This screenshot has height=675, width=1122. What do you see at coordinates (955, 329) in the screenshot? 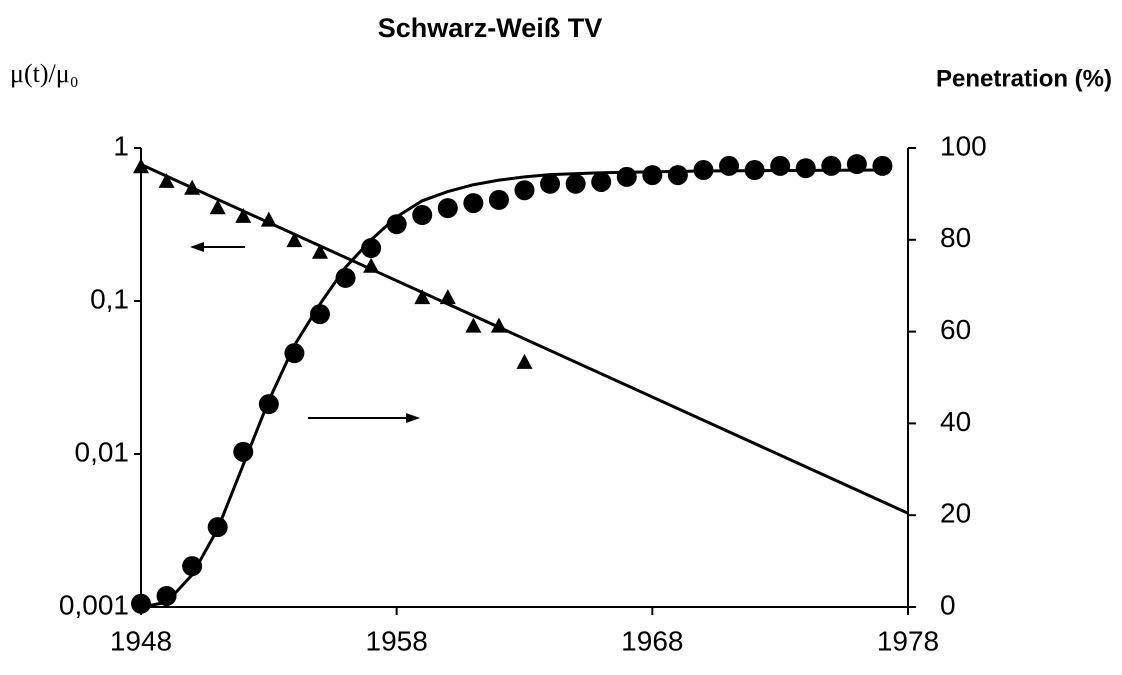
I see `y2-tick-label: 60` at bounding box center [955, 329].